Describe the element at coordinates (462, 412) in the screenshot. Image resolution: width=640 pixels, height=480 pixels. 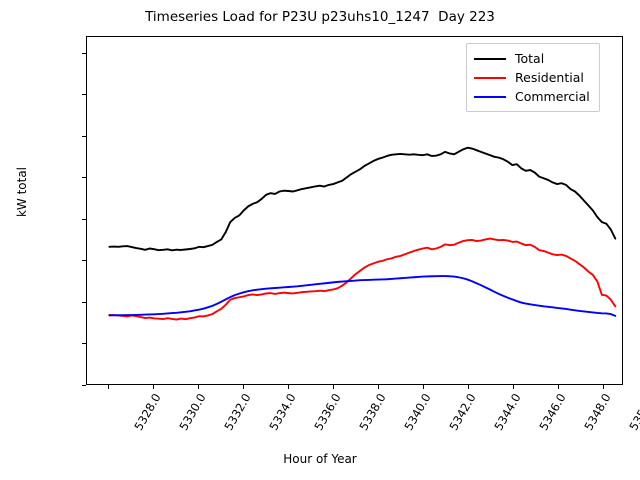
I see `x-tick-label: 5342.0` at that location.